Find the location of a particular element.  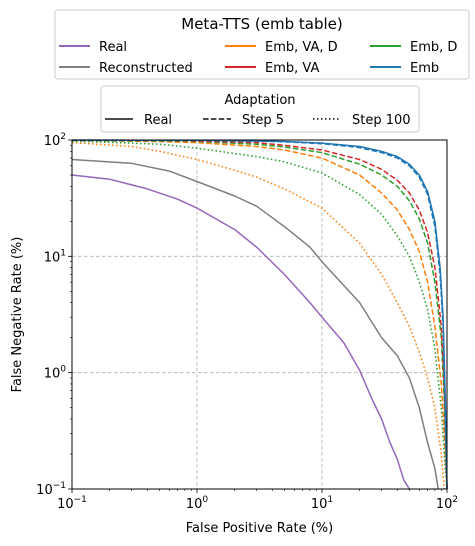

y-tick-label: 10¹ is located at coordinates (55, 256).